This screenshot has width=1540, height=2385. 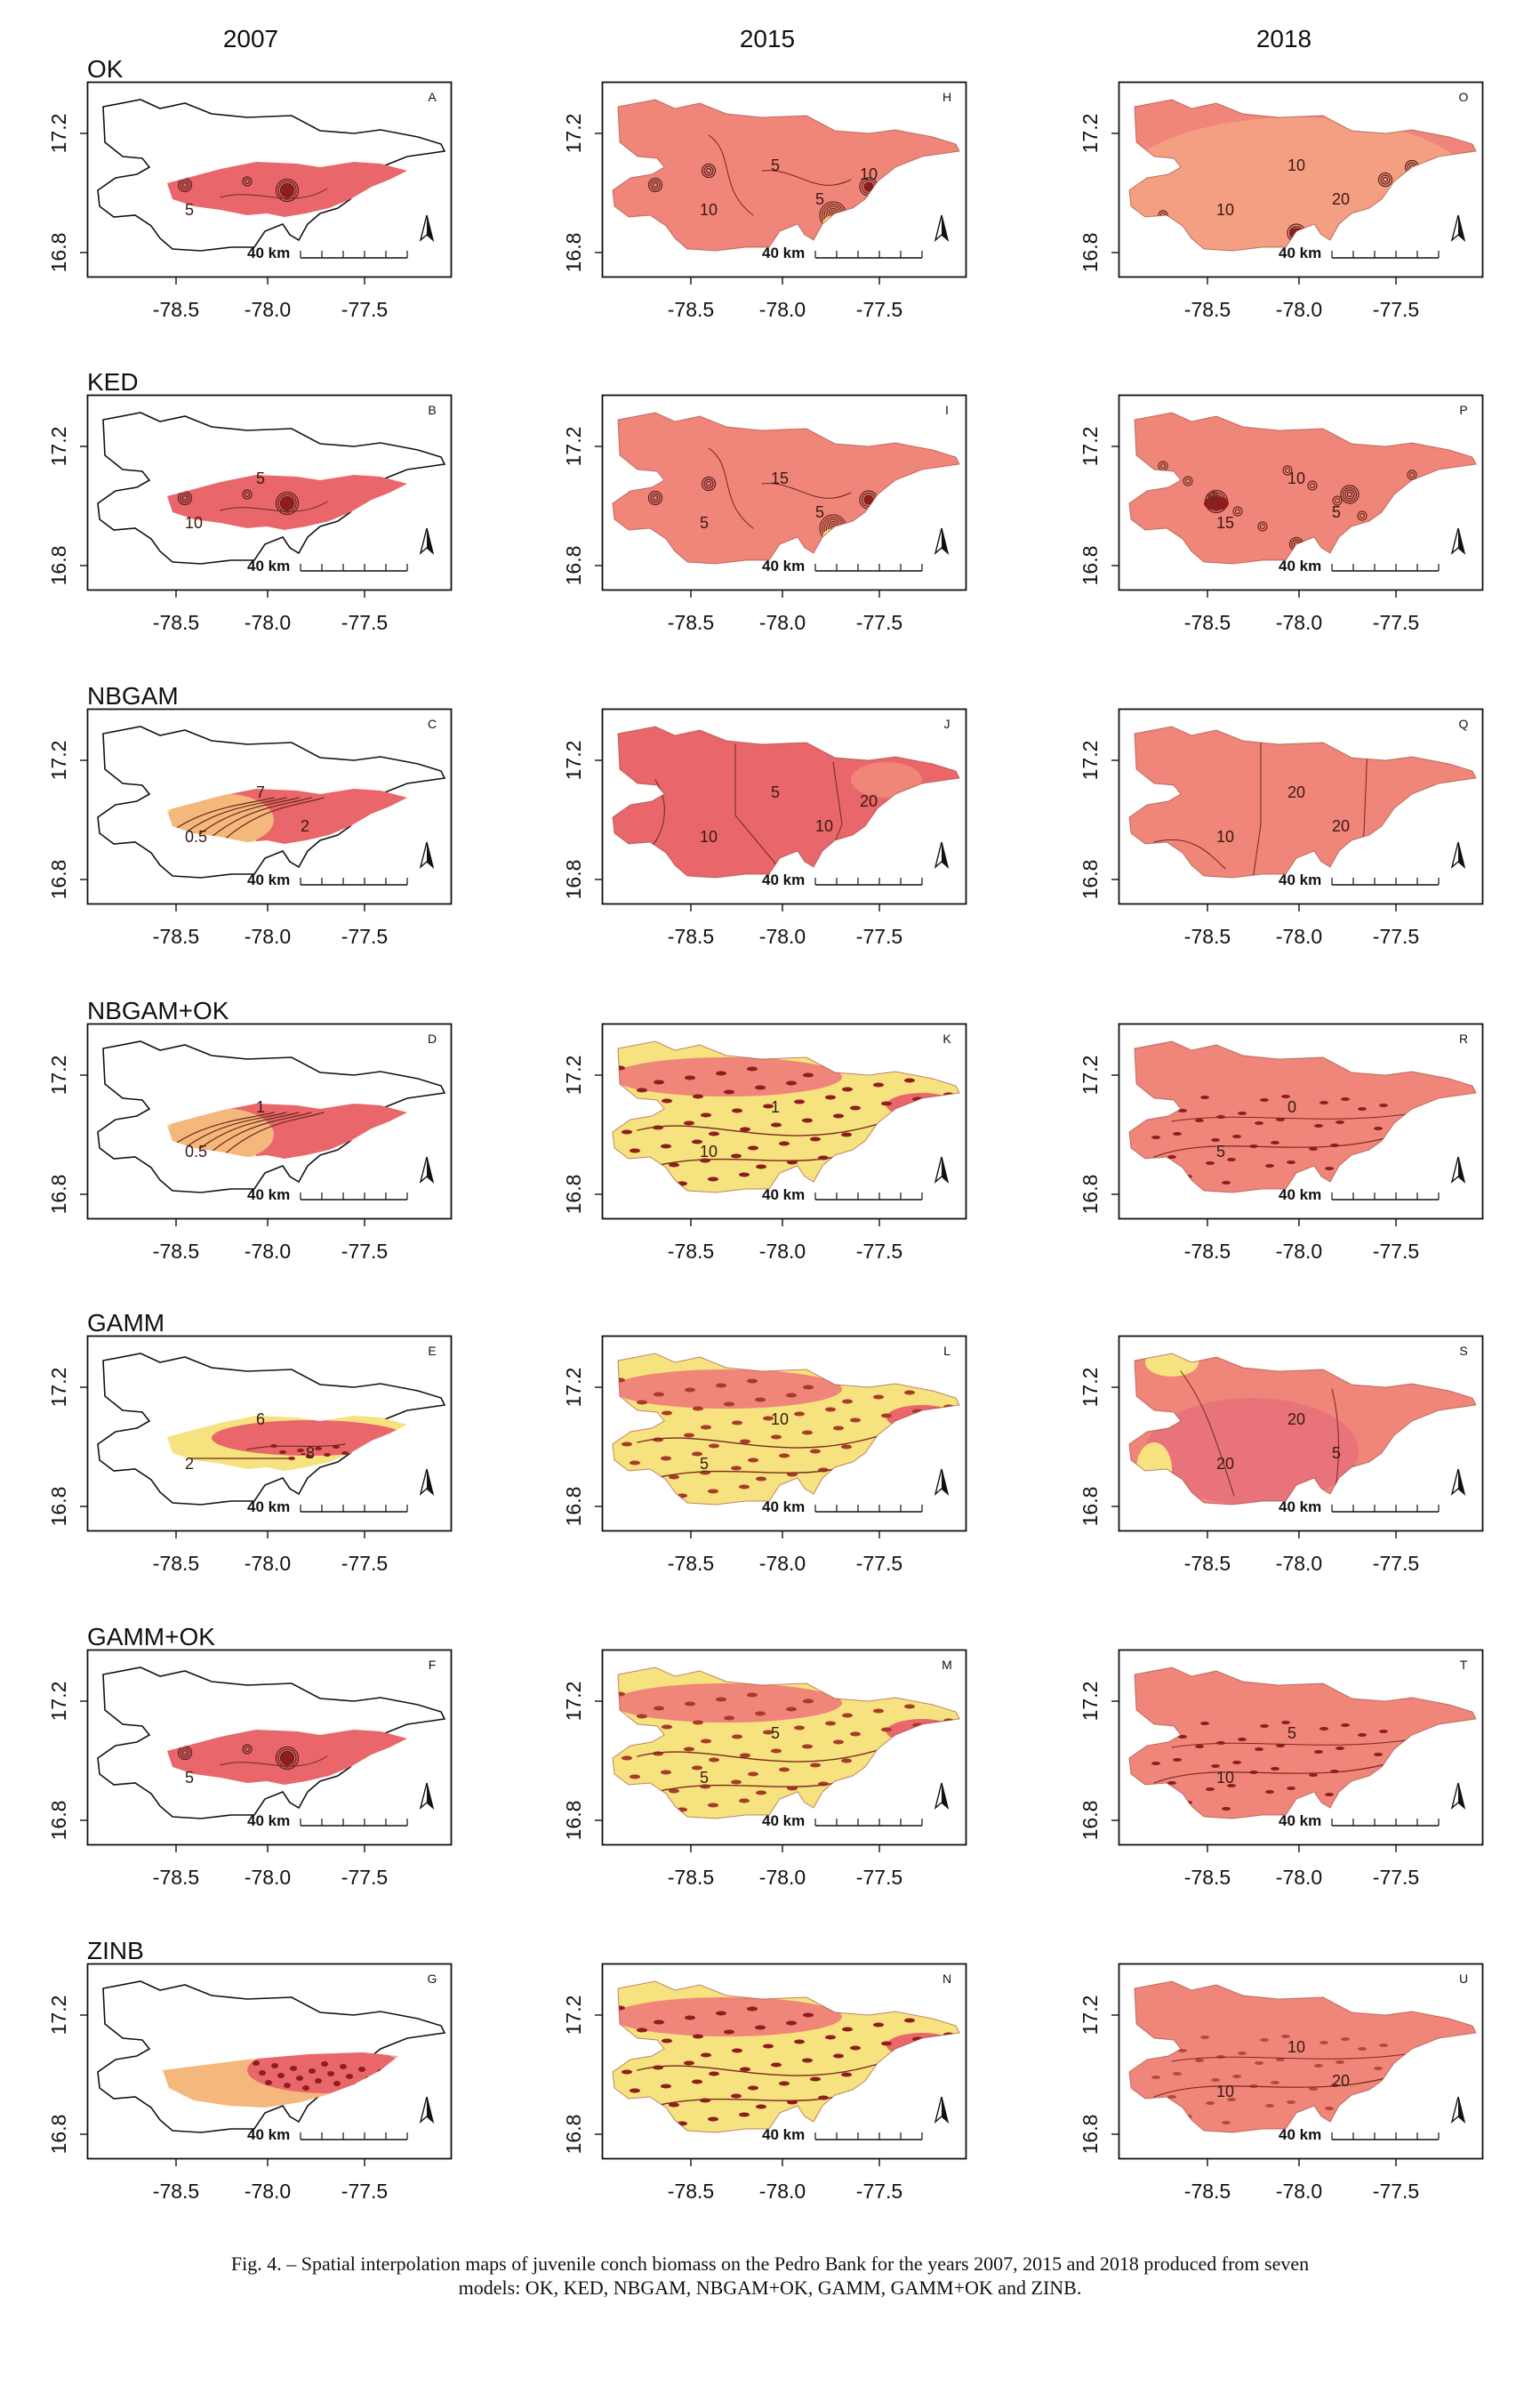 I want to click on map-panel-ok-2007: 5 A 40 km -78.5 -78.0 -77.5 17.2 16.8, so click(x=250, y=201).